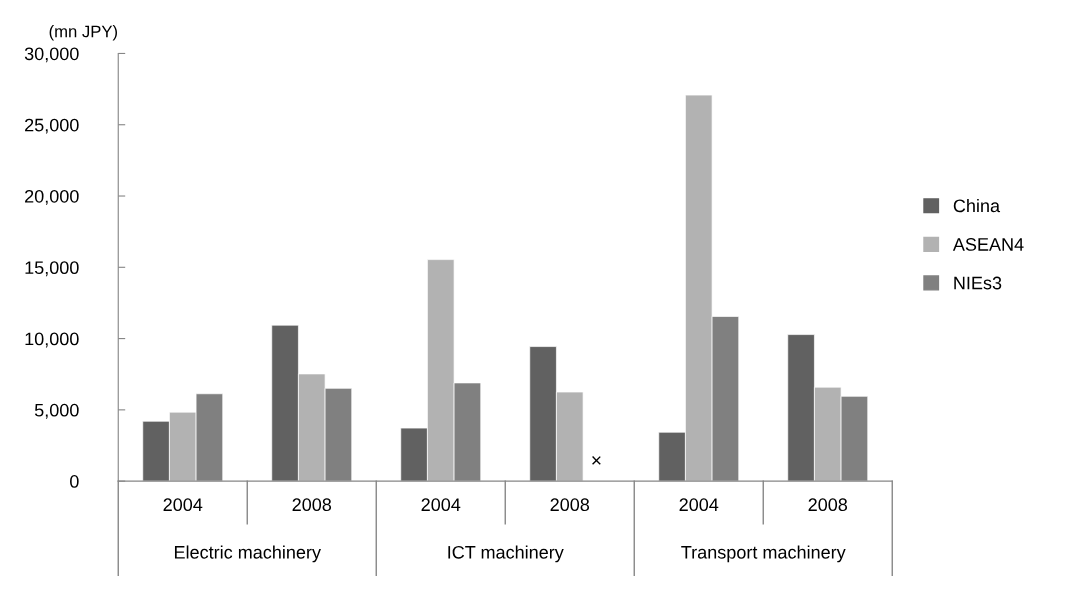 The image size is (1075, 594). I want to click on y-tick-label: 0, so click(74, 481).